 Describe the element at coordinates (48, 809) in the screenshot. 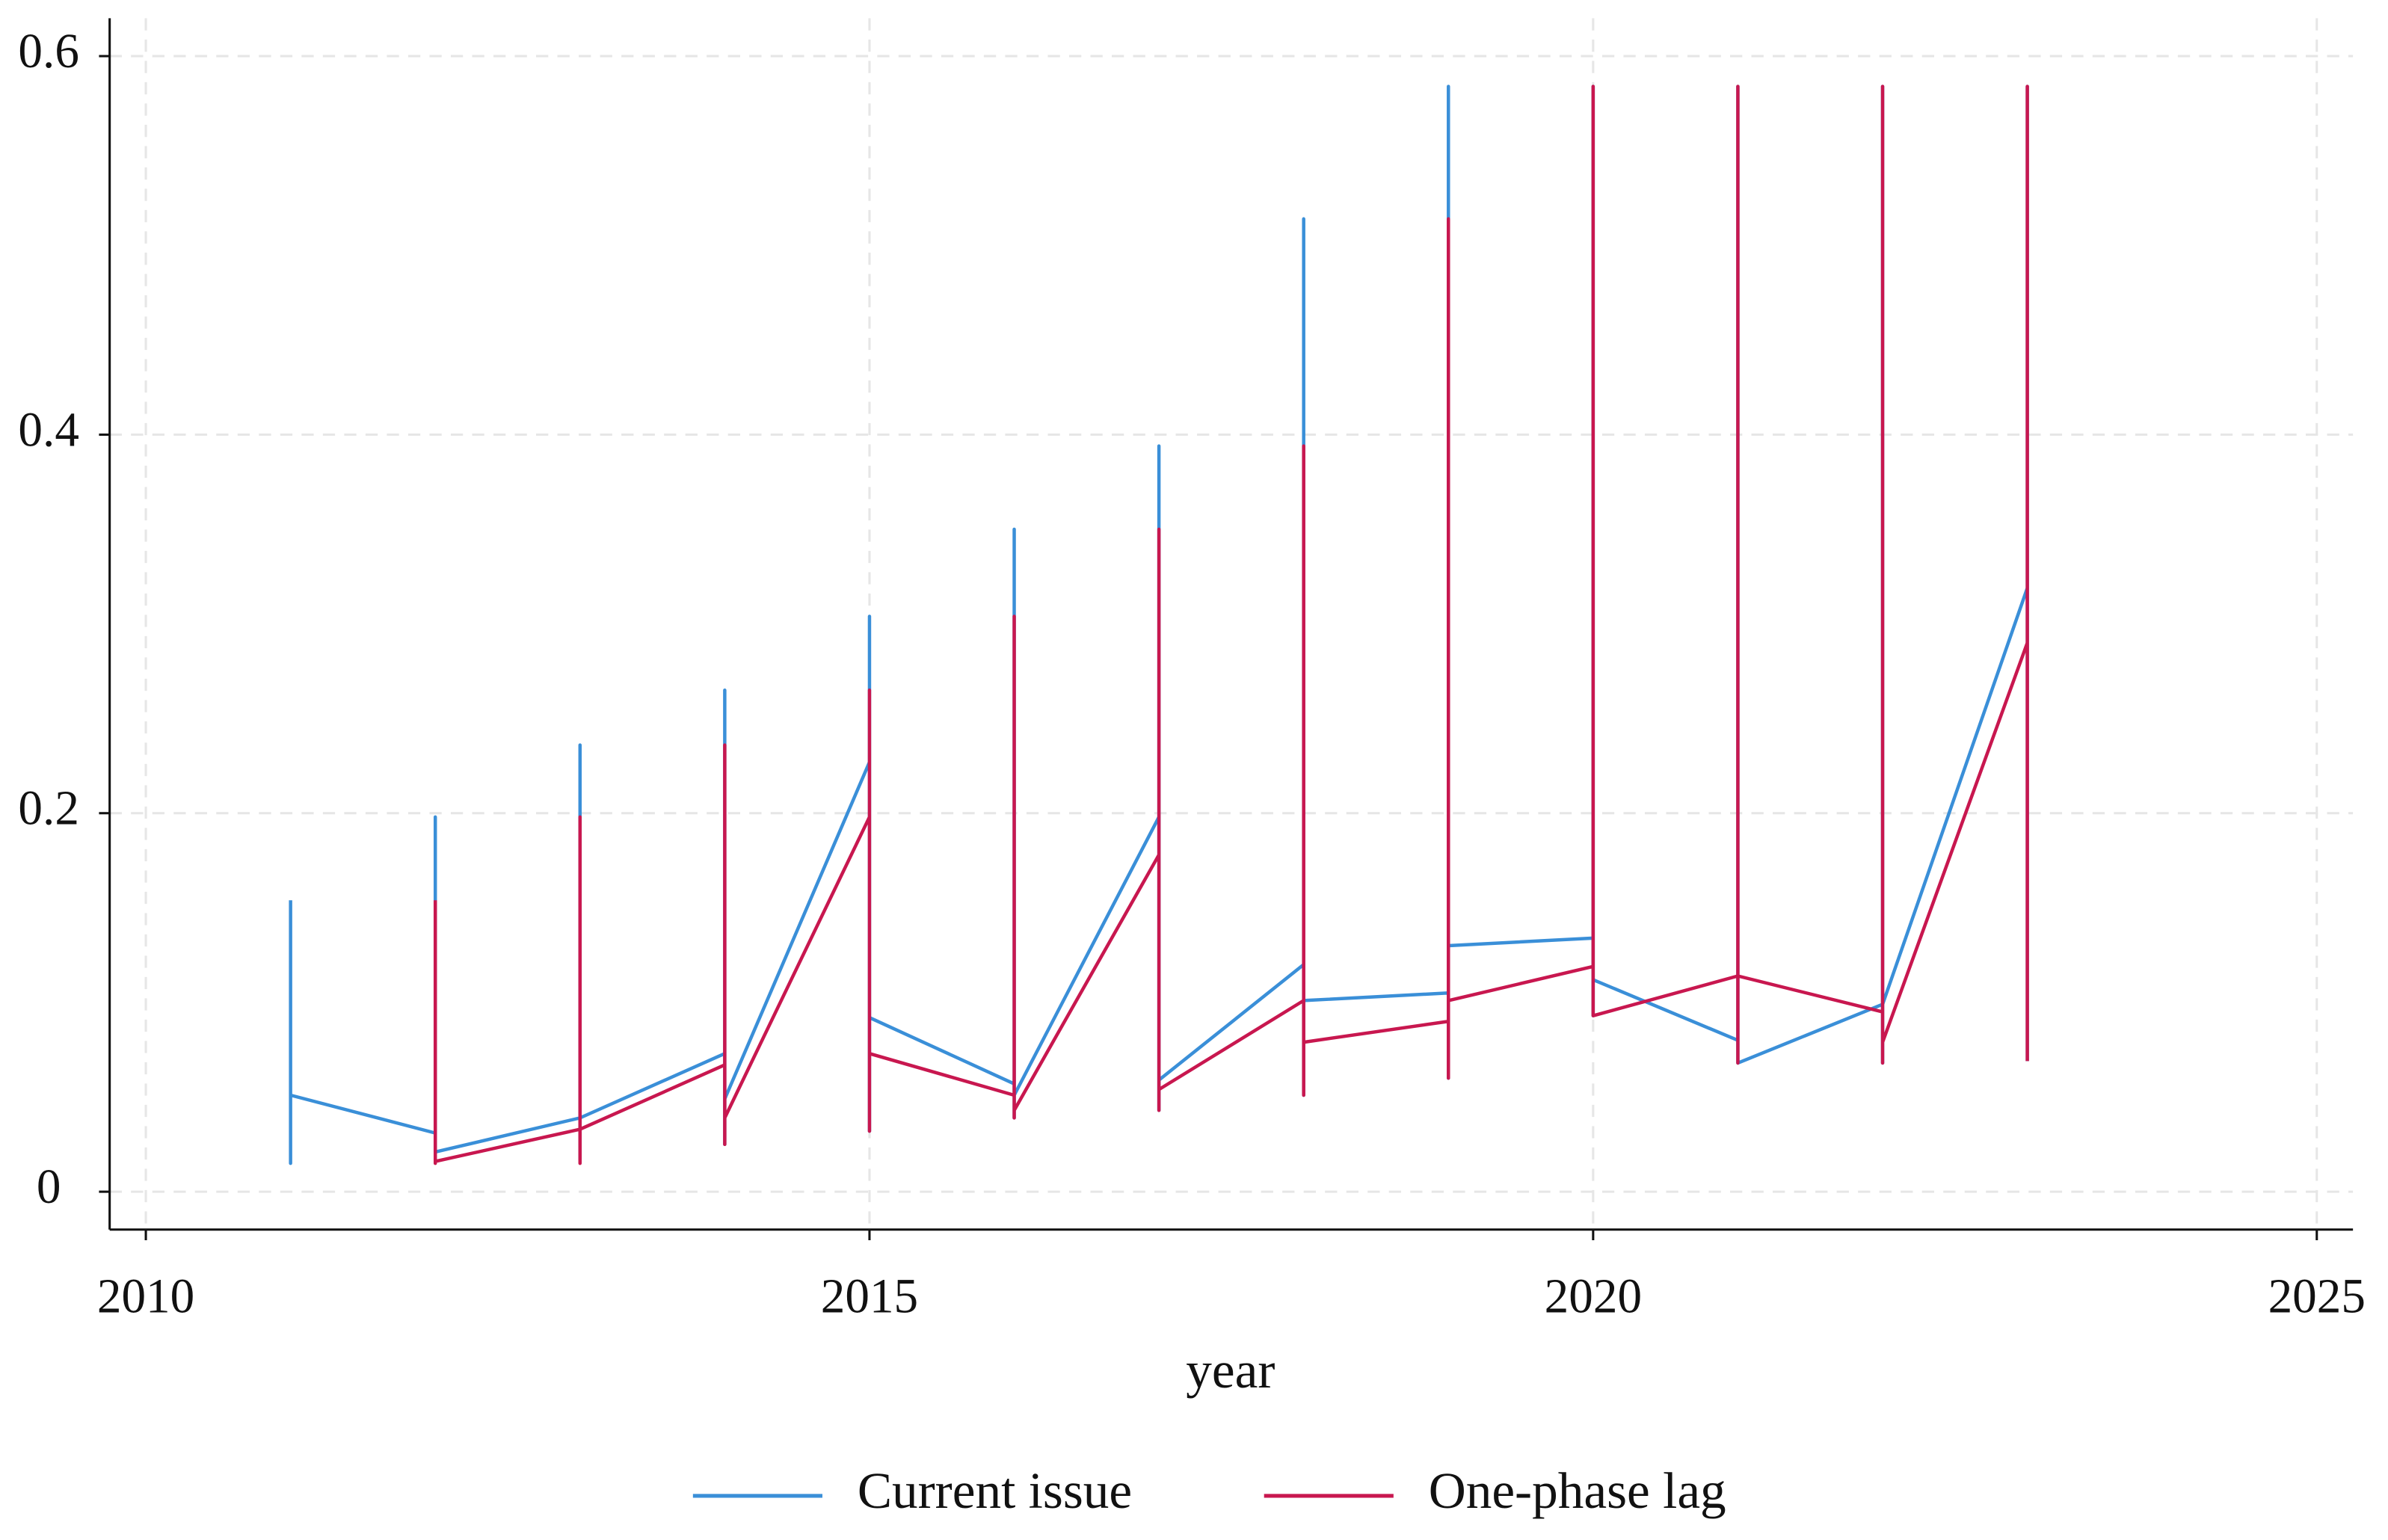

I see `y-tick-label: 0.2` at that location.